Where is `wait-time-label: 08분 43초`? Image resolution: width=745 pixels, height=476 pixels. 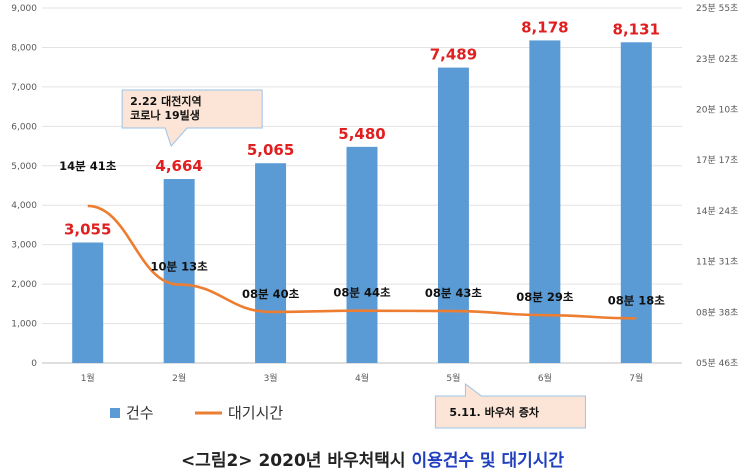
wait-time-label: 08분 43초 is located at coordinates (454, 293).